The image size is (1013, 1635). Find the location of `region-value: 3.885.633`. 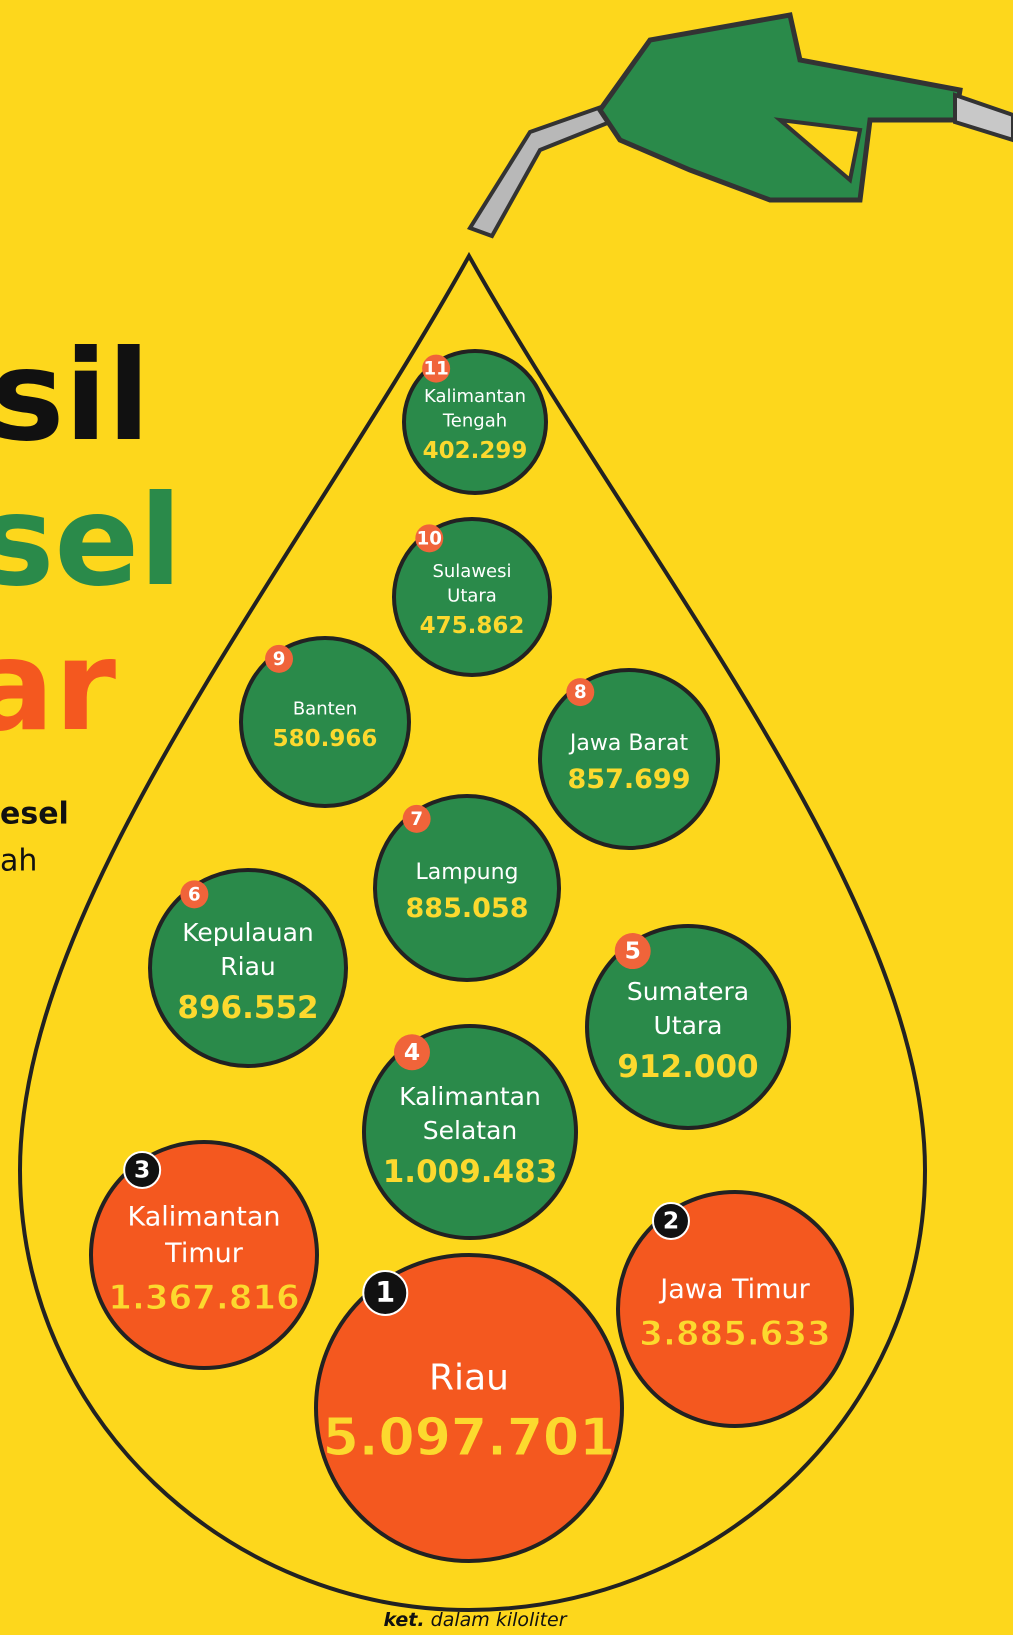

region-value: 3.885.633 is located at coordinates (734, 1334).